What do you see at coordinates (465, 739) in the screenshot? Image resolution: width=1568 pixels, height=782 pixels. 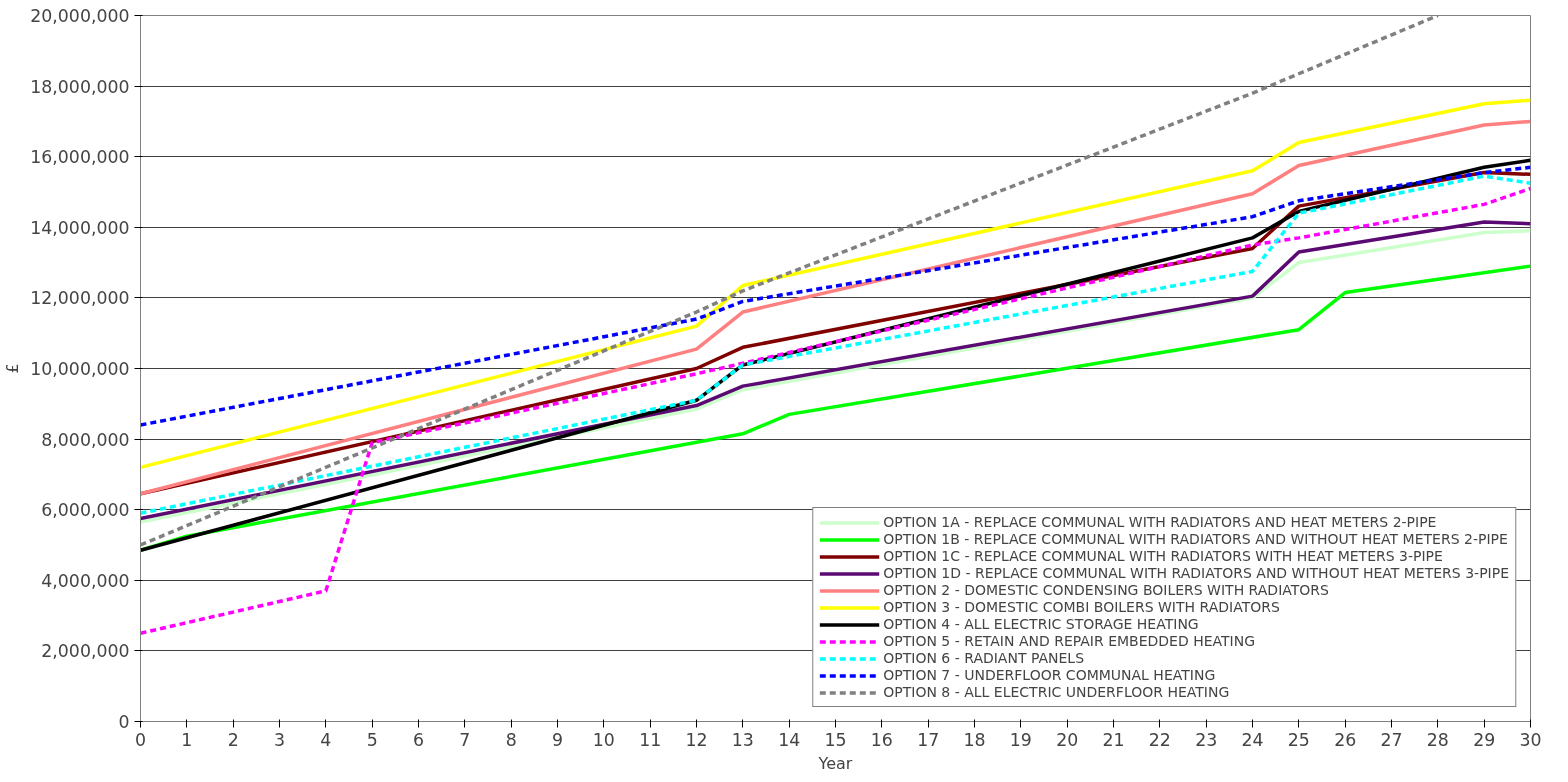 I see `x-tick-label: 7` at bounding box center [465, 739].